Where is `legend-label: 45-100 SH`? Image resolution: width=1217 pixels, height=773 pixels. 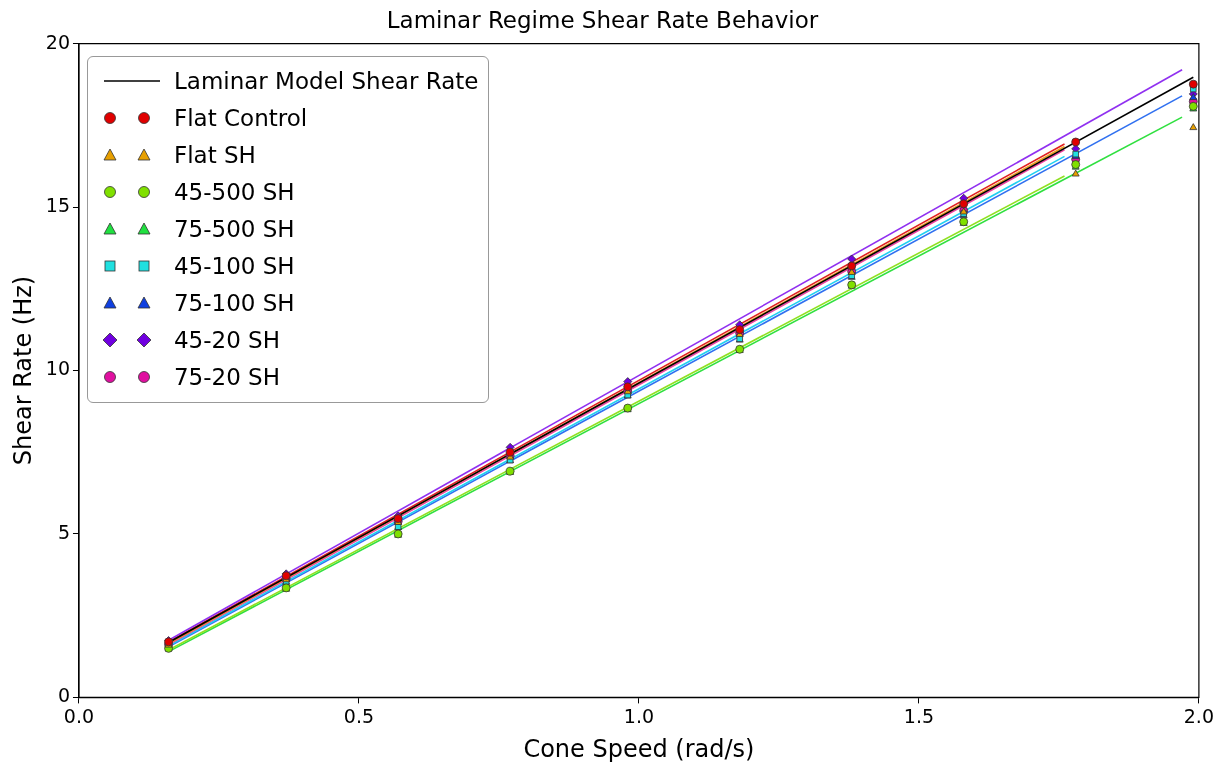
legend-label: 45-100 SH is located at coordinates (234, 266).